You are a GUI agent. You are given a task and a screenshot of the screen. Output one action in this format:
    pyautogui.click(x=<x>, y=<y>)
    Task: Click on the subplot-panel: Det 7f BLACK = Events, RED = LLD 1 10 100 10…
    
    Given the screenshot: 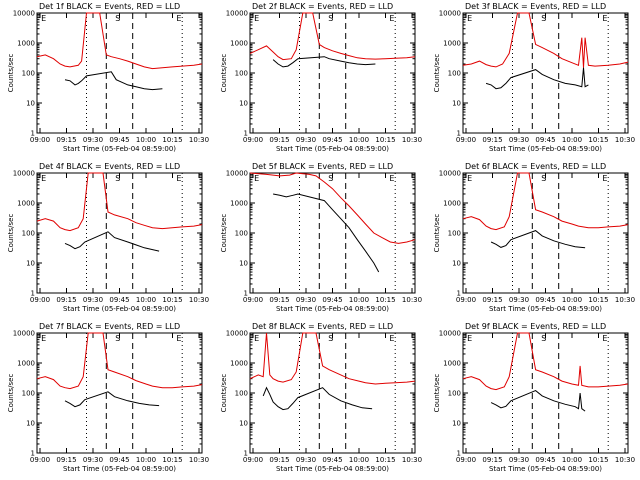 What is the action you would take?
    pyautogui.click(x=108, y=397)
    